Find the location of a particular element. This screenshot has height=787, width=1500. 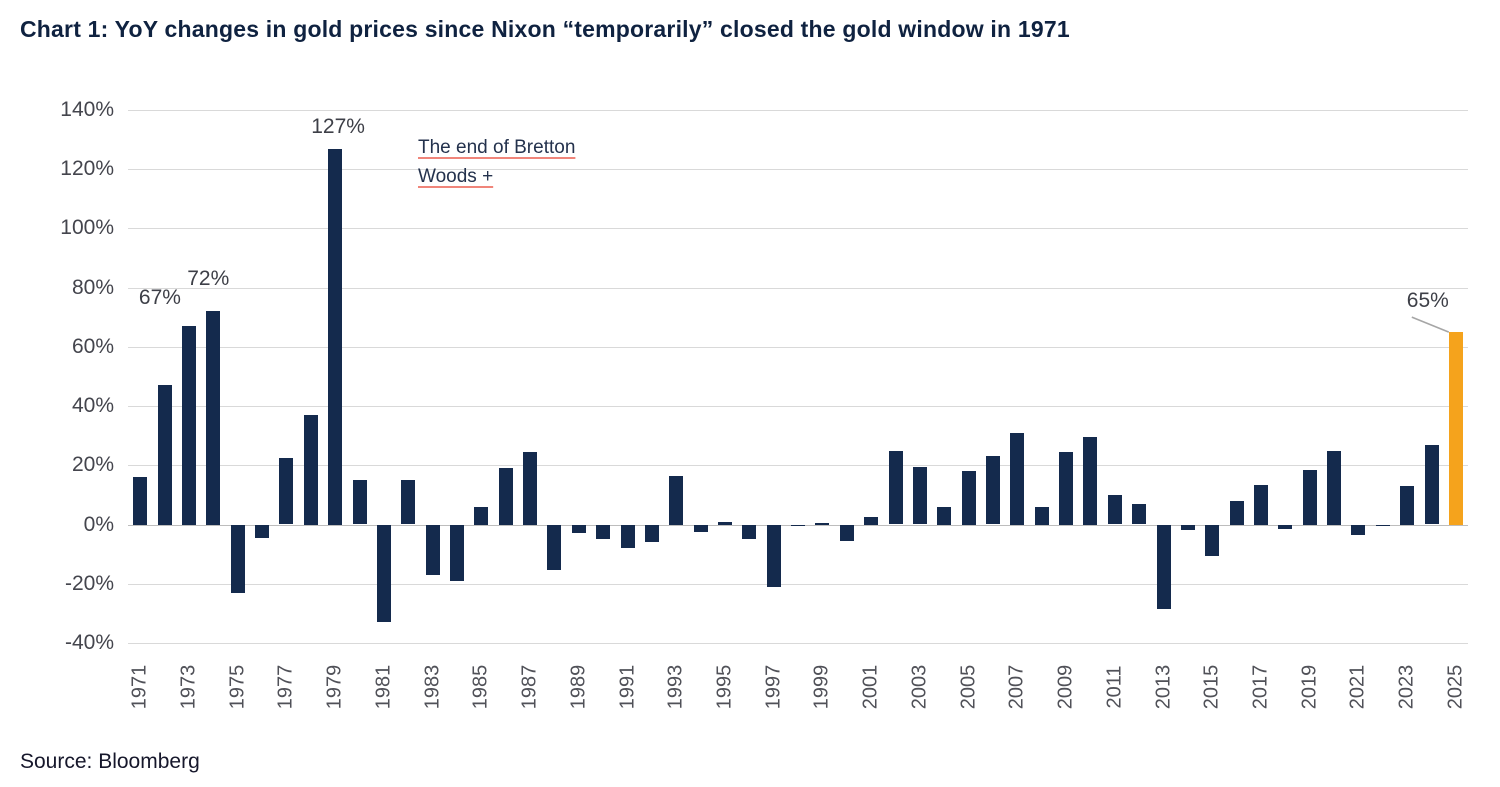

x-axis-tick-label: 2013 is located at coordinates (1163, 687).